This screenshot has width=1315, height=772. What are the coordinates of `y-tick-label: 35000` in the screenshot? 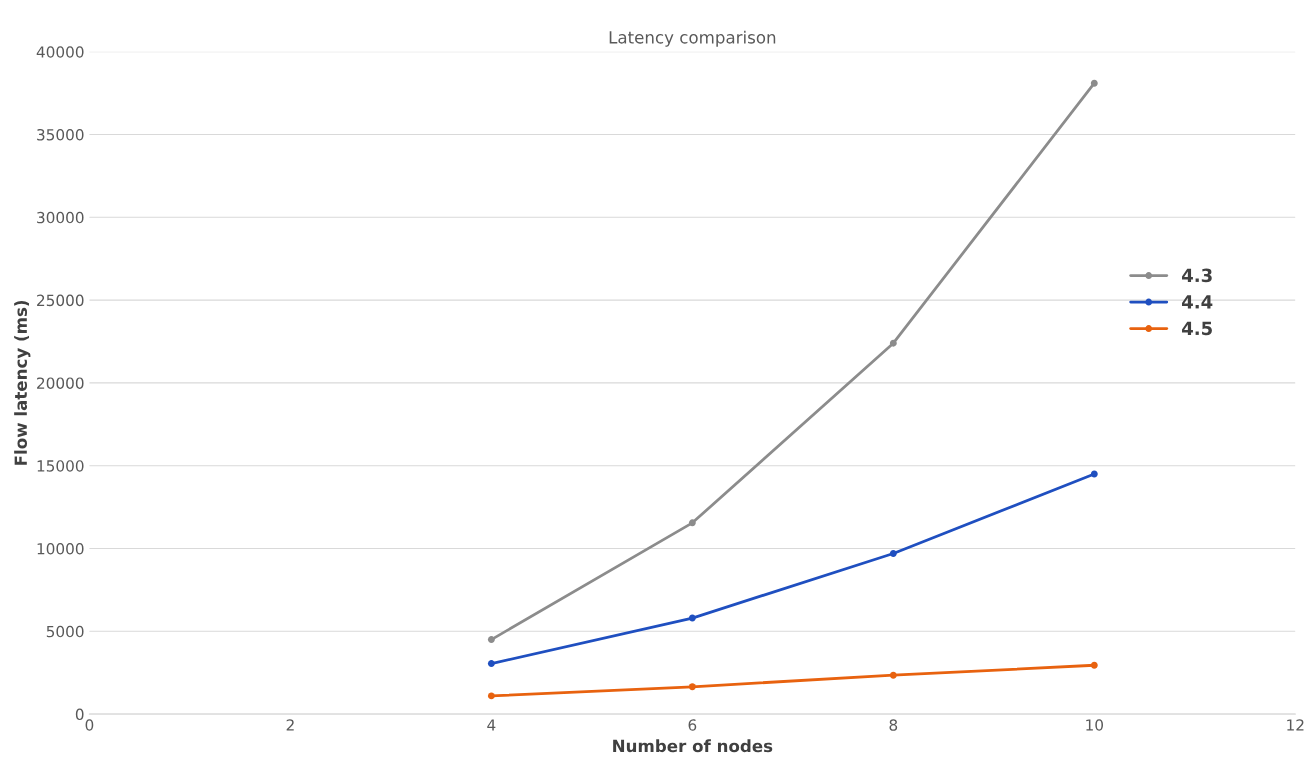 It's located at (60, 134).